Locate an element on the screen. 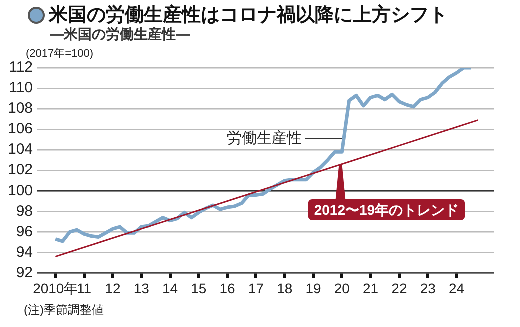  y-tick-label: 96 is located at coordinates (25, 231).